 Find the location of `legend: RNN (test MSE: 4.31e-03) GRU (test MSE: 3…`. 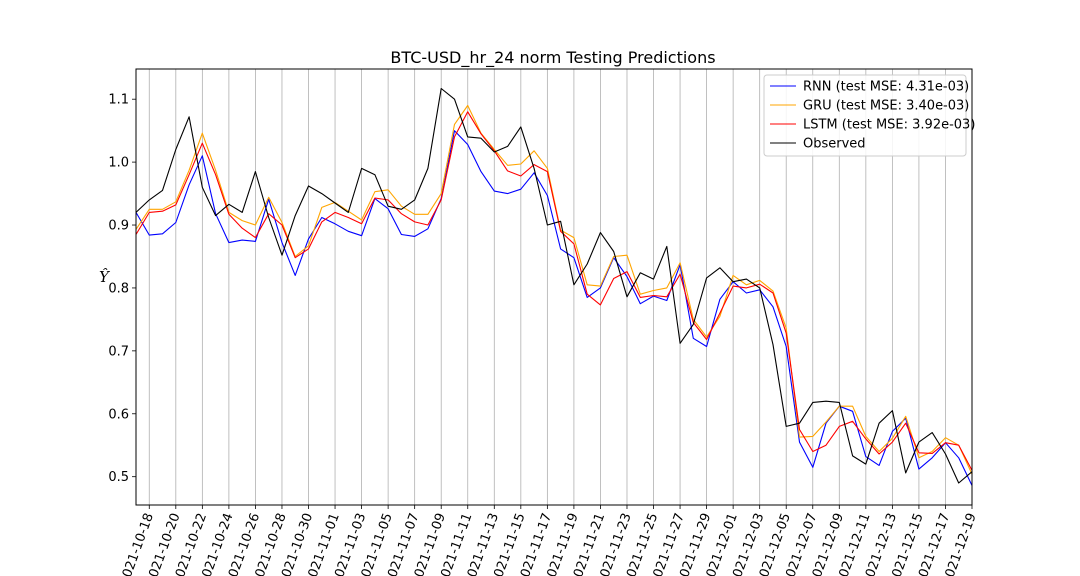

legend: RNN (test MSE: 4.31e-03) GRU (test MSE: 3… is located at coordinates (869, 115).